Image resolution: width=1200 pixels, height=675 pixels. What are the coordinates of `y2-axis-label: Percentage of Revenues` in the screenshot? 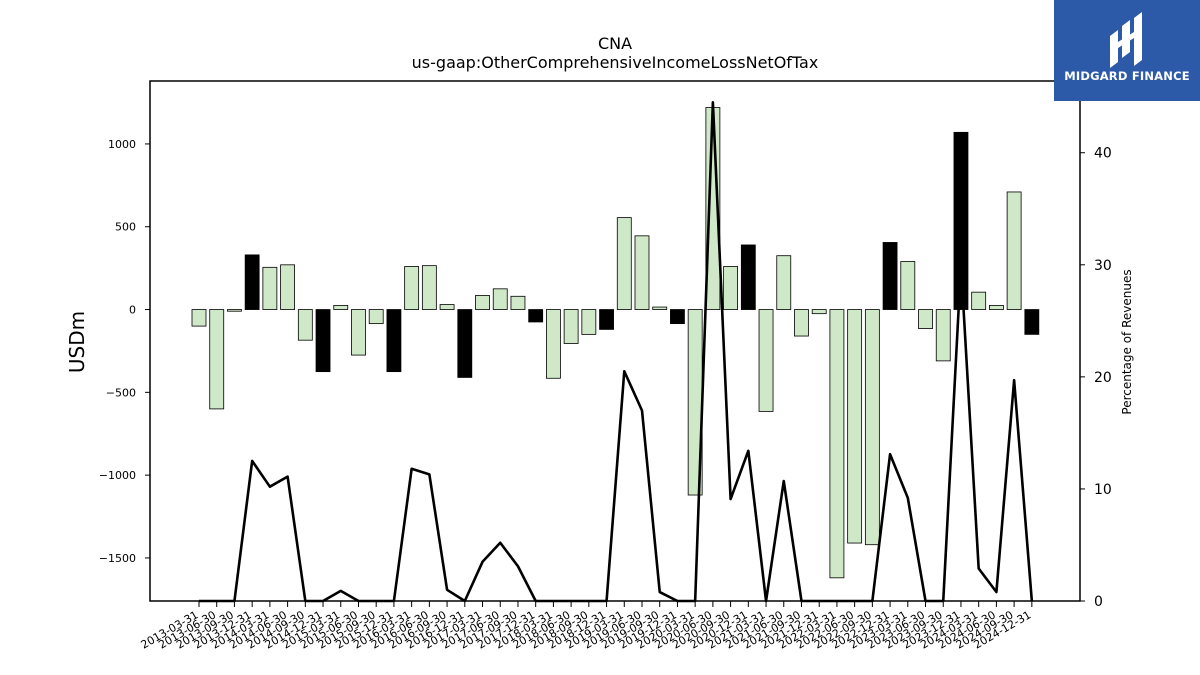 It's located at (1127, 341).